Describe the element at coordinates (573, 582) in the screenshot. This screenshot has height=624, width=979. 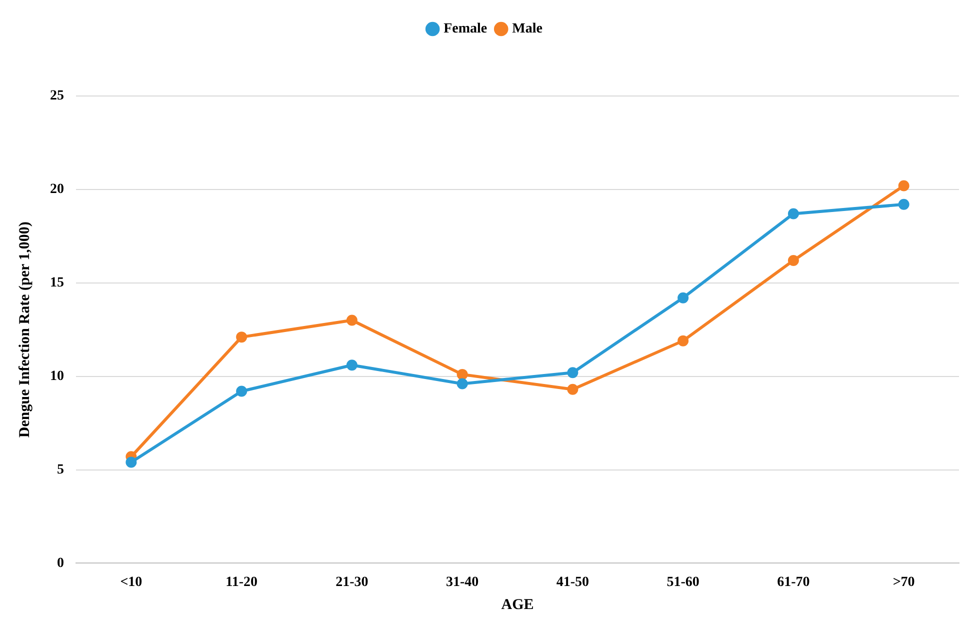
I see `x-tick-label: 41-50` at that location.